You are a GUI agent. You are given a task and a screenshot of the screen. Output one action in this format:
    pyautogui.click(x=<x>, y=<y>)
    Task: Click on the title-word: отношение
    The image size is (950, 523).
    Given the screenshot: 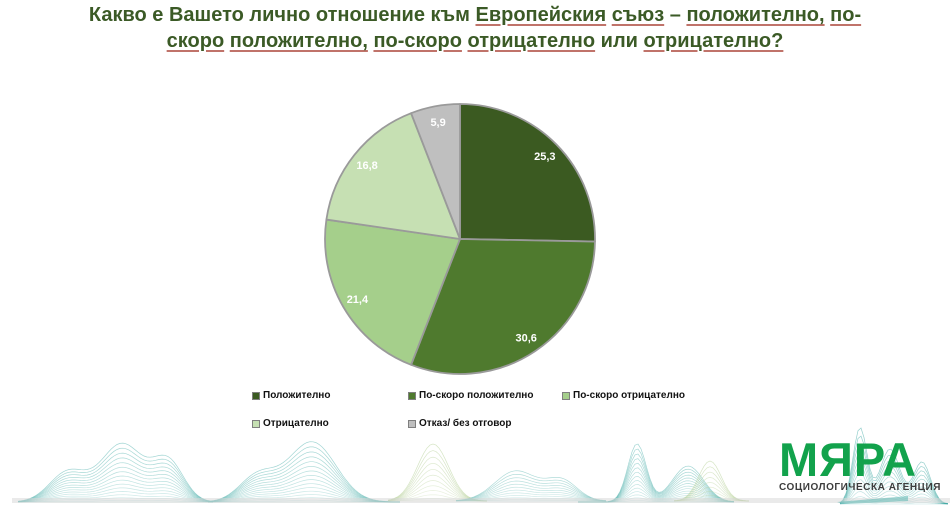 What is the action you would take?
    pyautogui.click(x=370, y=15)
    